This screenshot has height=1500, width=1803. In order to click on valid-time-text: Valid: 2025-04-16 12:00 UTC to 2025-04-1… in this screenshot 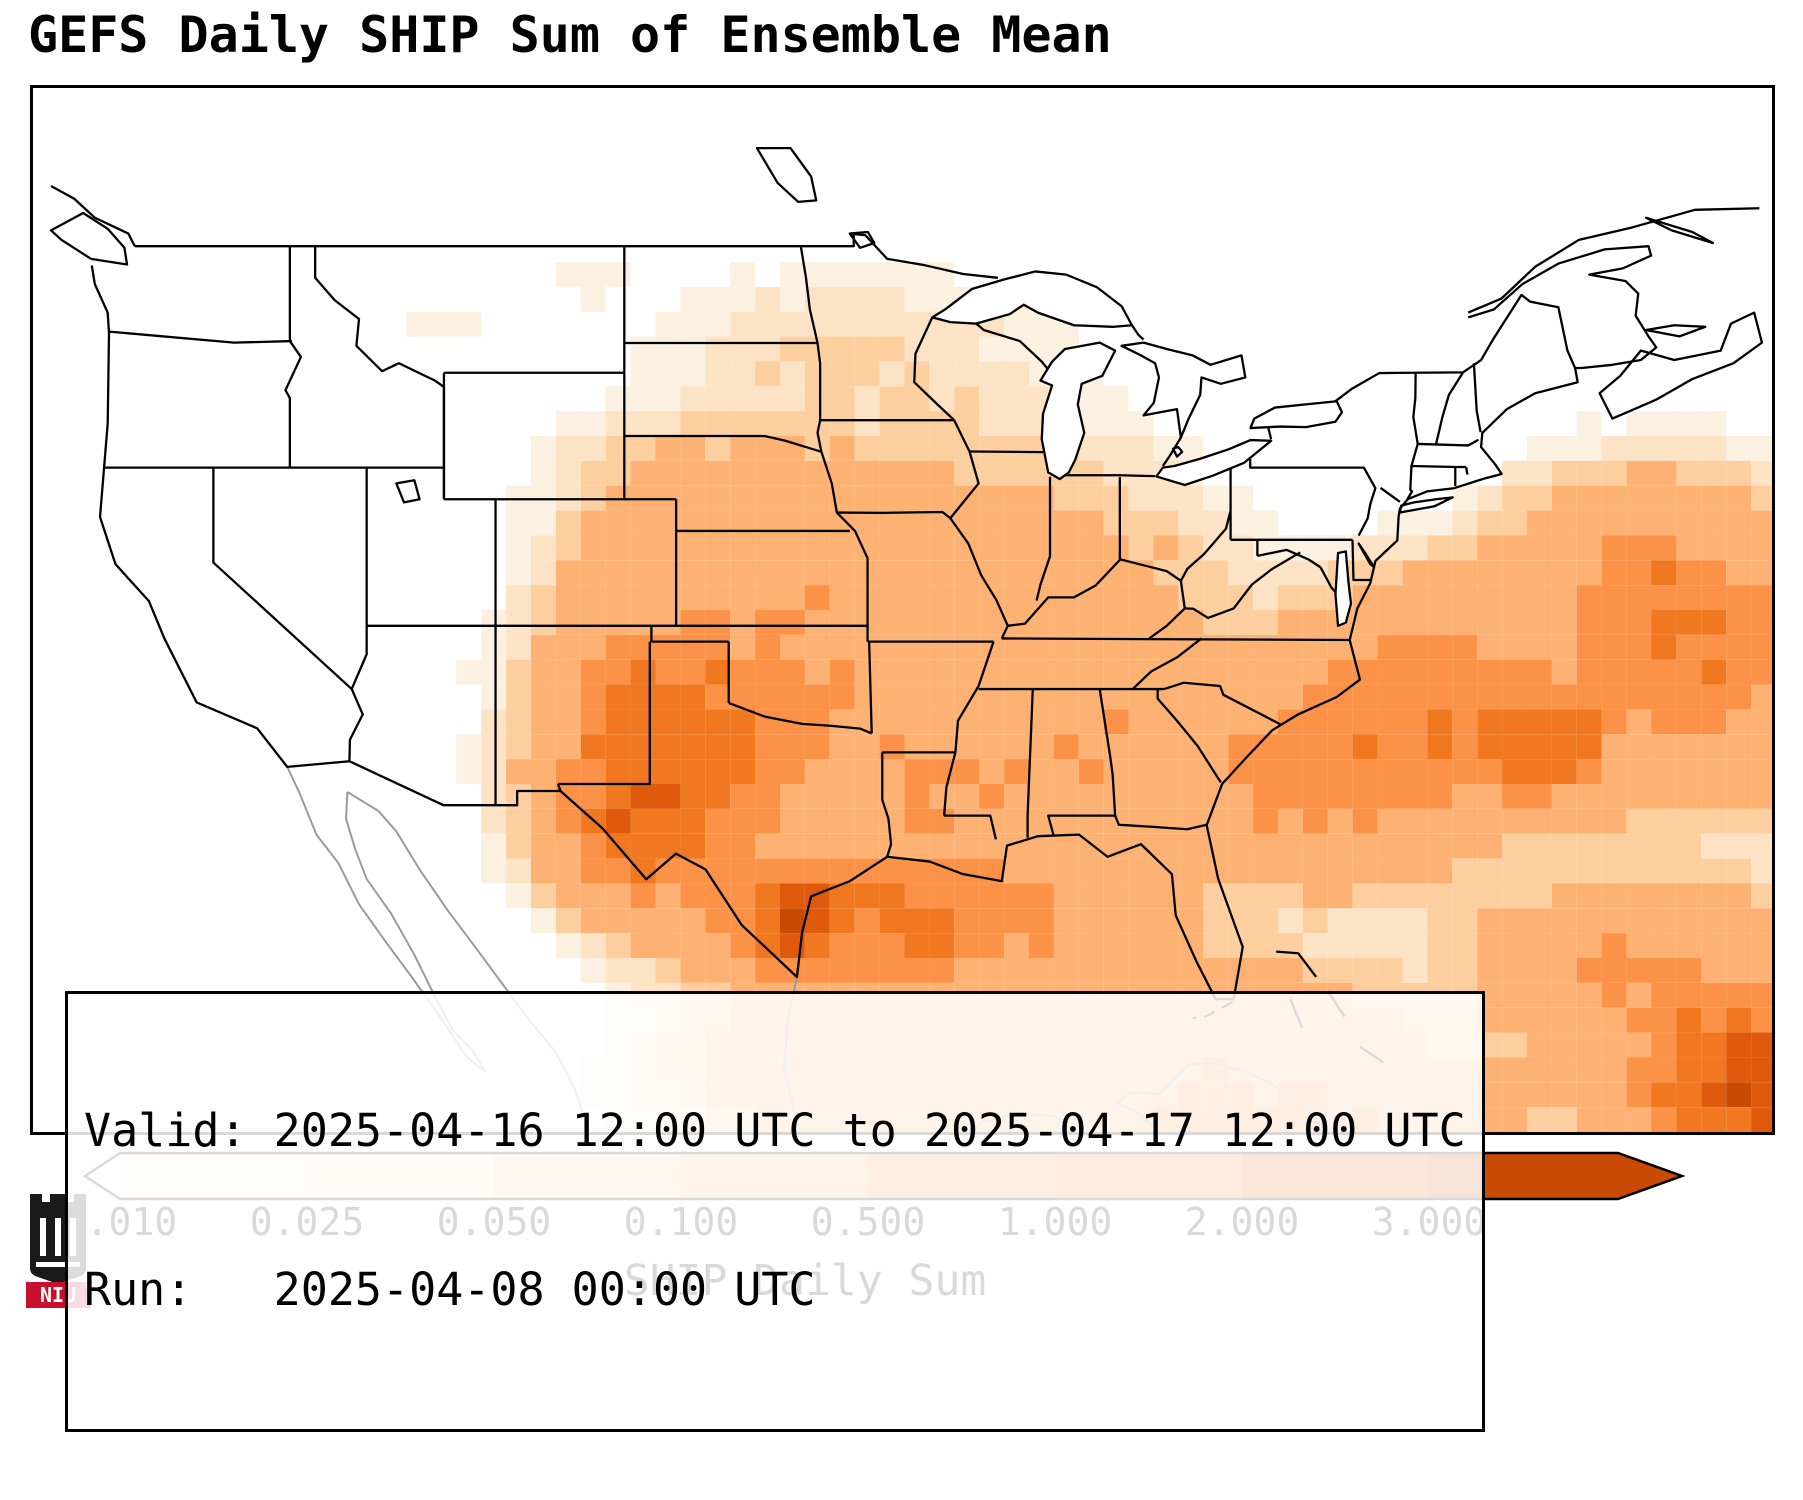, I will do `click(775, 1131)`.